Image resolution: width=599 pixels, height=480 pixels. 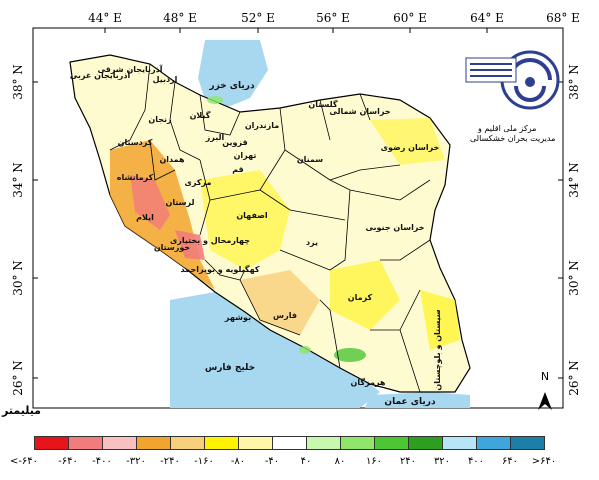 I want to click on label-markazi: مرکزی, so click(x=198, y=182).